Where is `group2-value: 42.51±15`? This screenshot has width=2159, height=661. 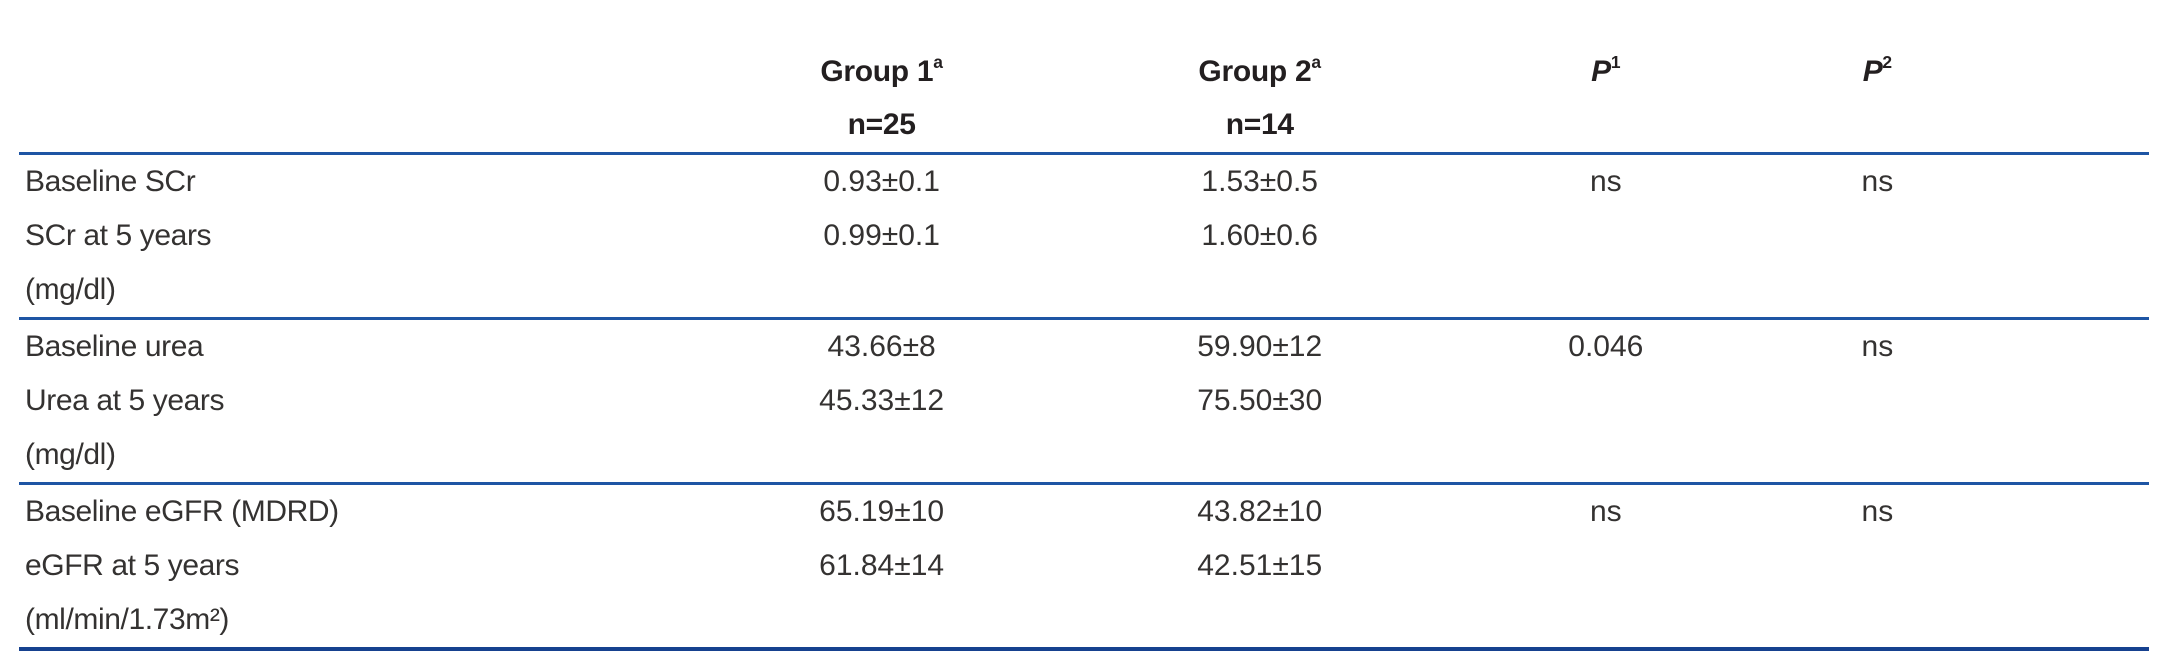 group2-value: 42.51±15 is located at coordinates (1260, 565).